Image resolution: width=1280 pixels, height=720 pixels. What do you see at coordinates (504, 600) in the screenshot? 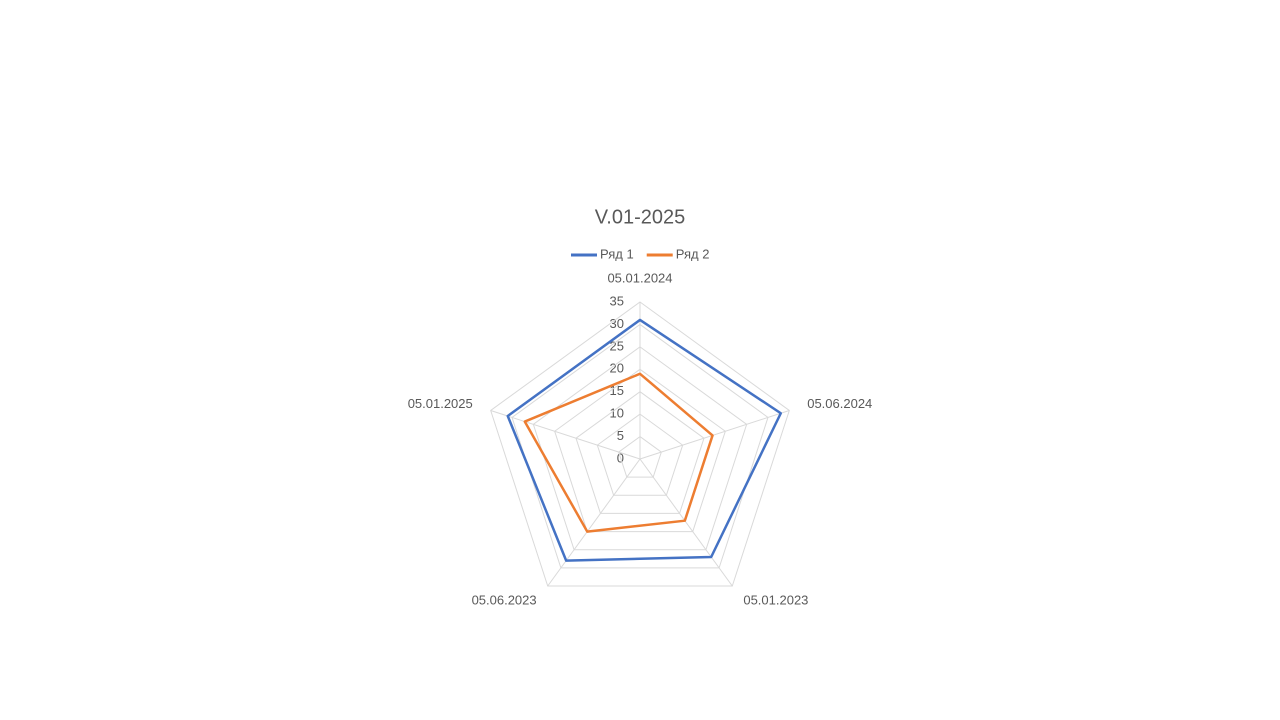
I see `category-label: 05.06.2023` at bounding box center [504, 600].